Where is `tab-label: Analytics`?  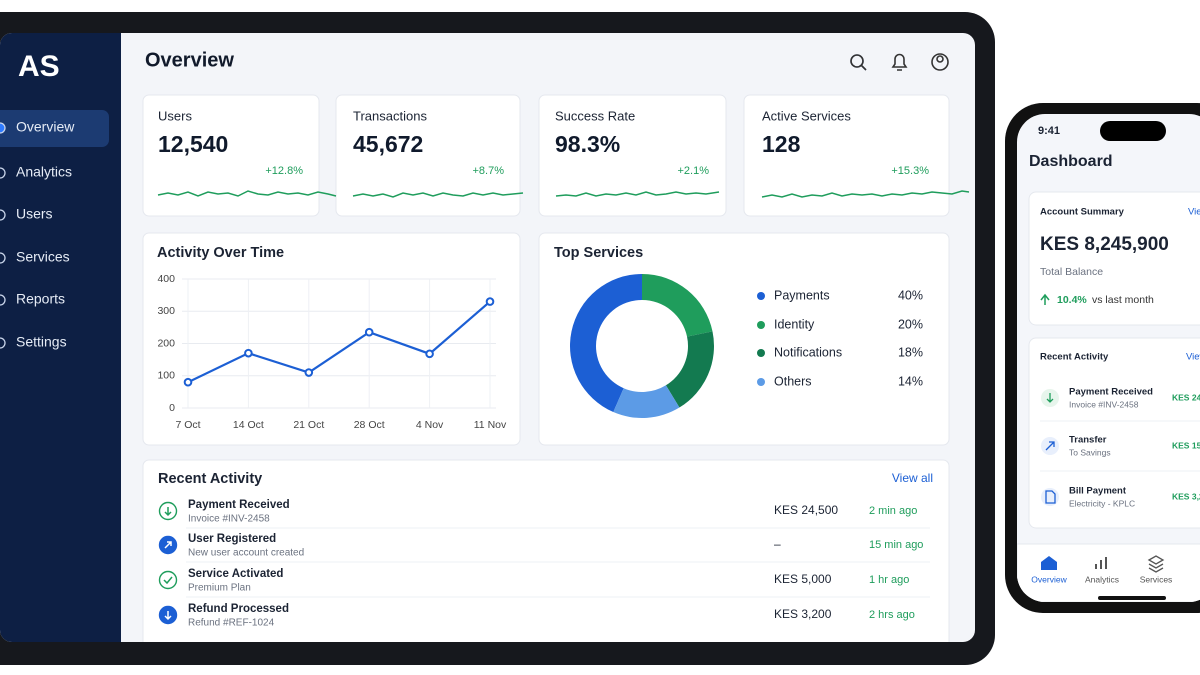
tab-label: Analytics is located at coordinates (1102, 579).